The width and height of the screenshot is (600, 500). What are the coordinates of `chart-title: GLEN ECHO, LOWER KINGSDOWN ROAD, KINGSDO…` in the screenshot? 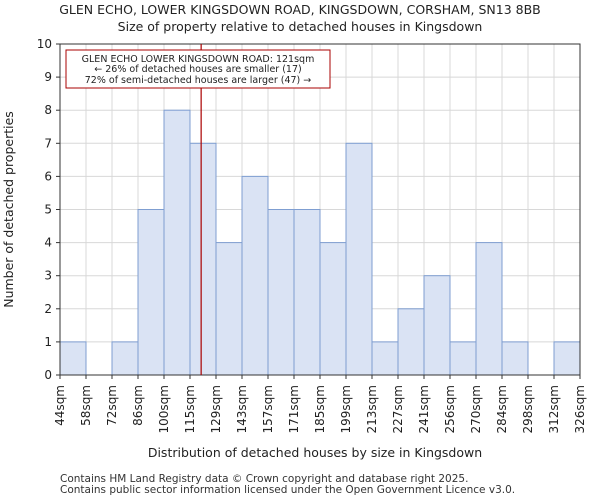 It's located at (300, 9).